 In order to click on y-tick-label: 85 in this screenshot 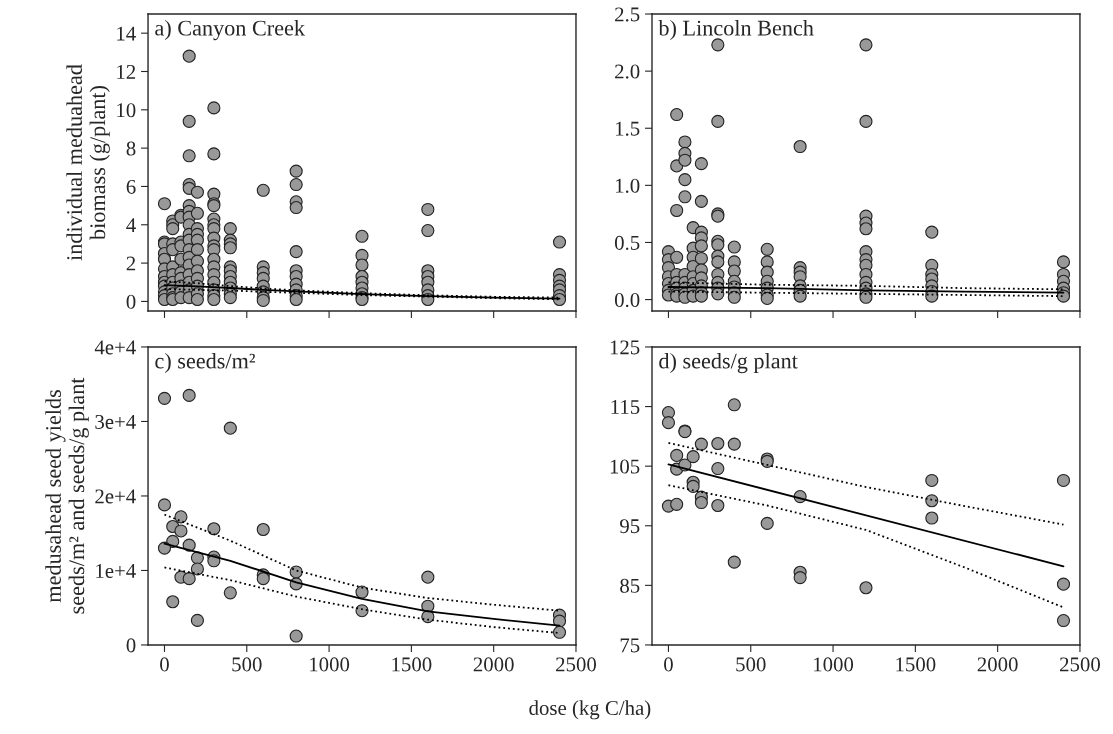, I will do `click(630, 585)`.